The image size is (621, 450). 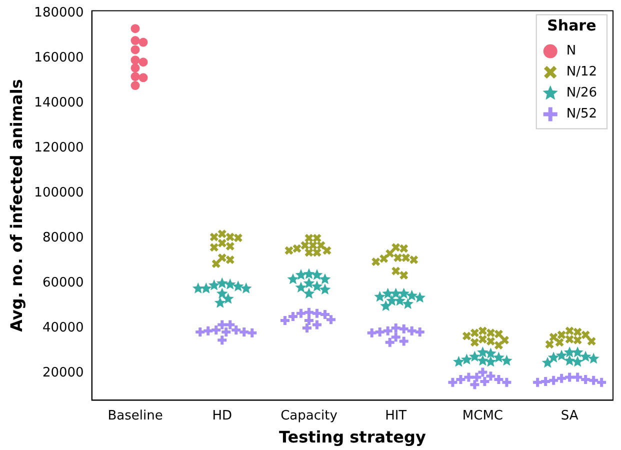 I want to click on x-axis-title: Testing strategy, so click(x=352, y=437).